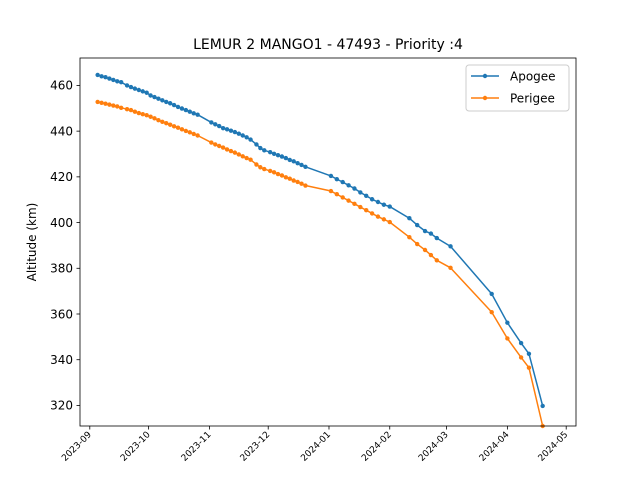 This screenshot has height=485, width=640. I want to click on legend-marker-perigee, so click(485, 98).